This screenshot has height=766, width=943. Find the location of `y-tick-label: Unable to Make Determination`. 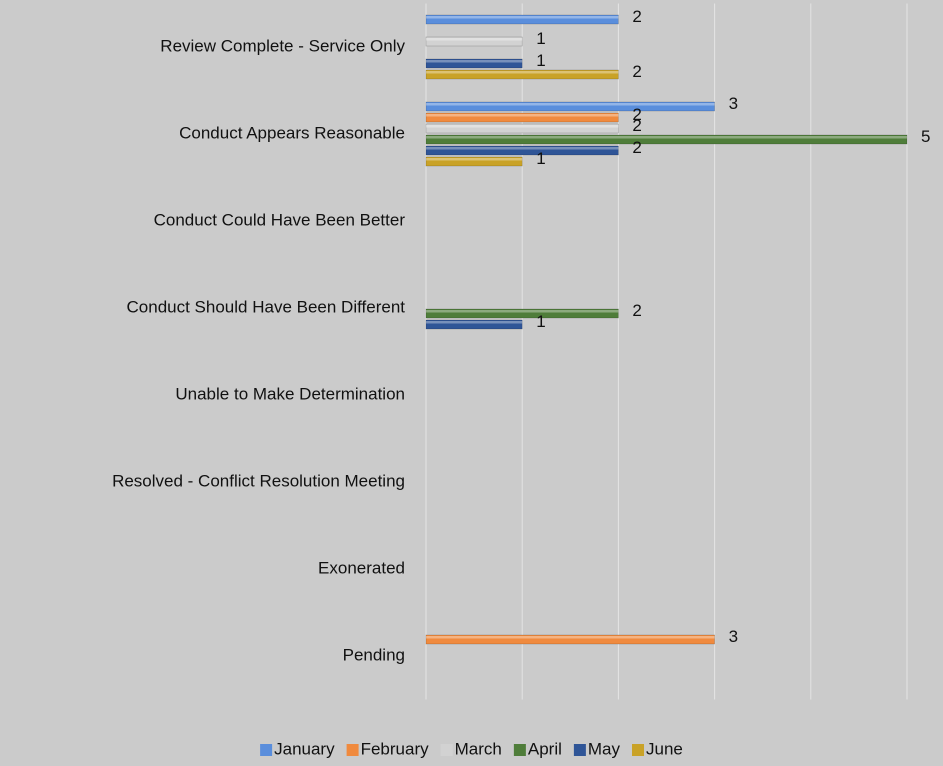

y-tick-label: Unable to Make Determination is located at coordinates (290, 393).